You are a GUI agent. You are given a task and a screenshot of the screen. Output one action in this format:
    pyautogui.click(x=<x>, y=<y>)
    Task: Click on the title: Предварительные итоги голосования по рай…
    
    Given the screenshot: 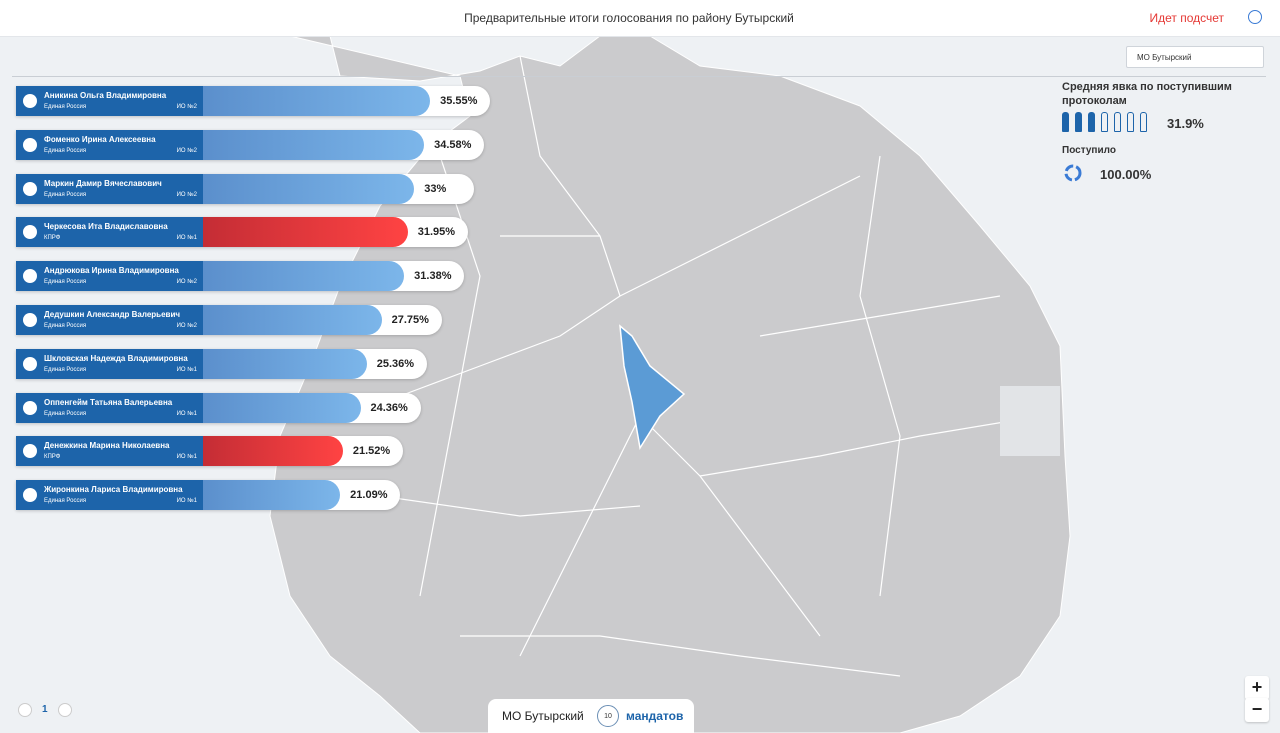 What is the action you would take?
    pyautogui.click(x=629, y=18)
    